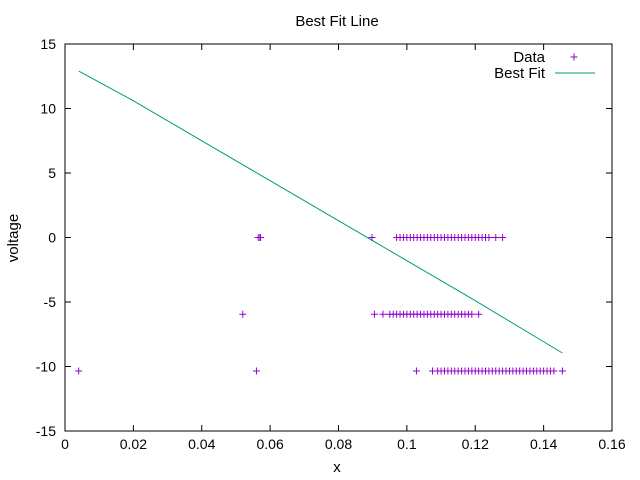 This screenshot has width=640, height=480. I want to click on x-tick-label: 0.06, so click(270, 444).